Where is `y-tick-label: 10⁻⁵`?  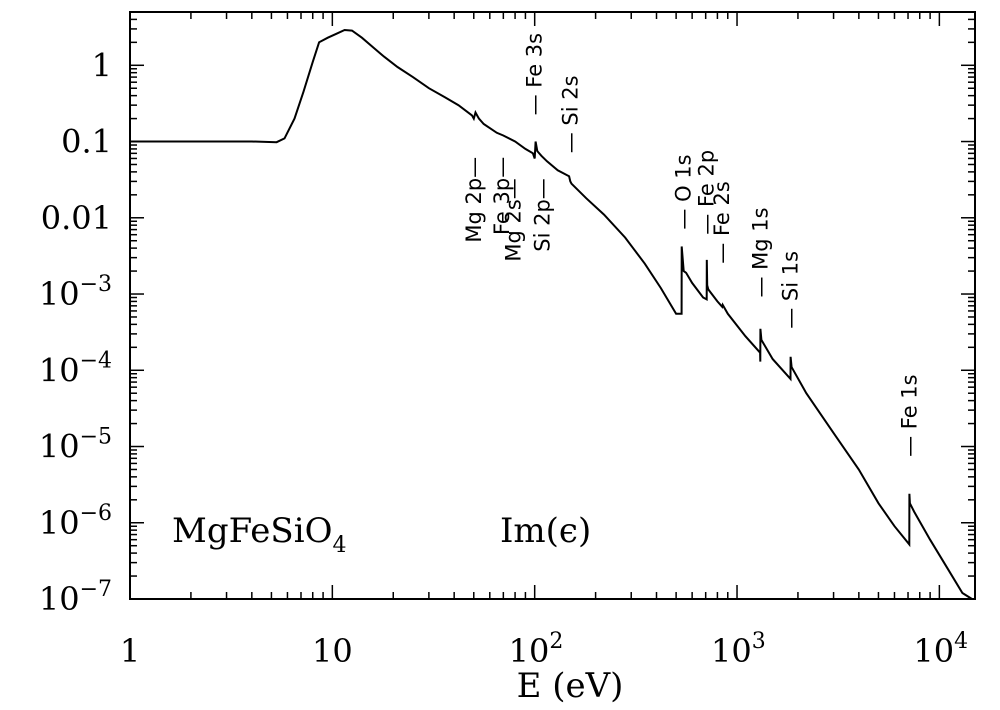 y-tick-label: 10⁻⁵ is located at coordinates (75, 445).